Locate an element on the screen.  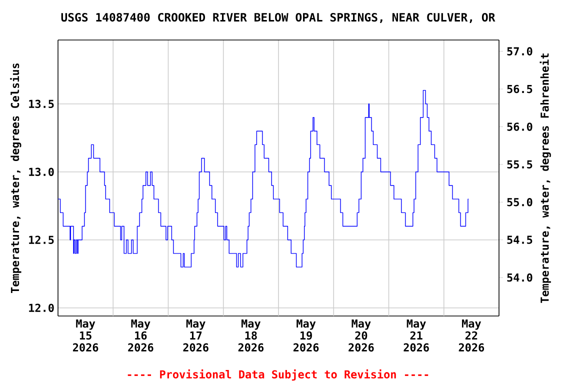
text: ---- Provisional Data Subject to Revision ---- is located at coordinates (278, 375).